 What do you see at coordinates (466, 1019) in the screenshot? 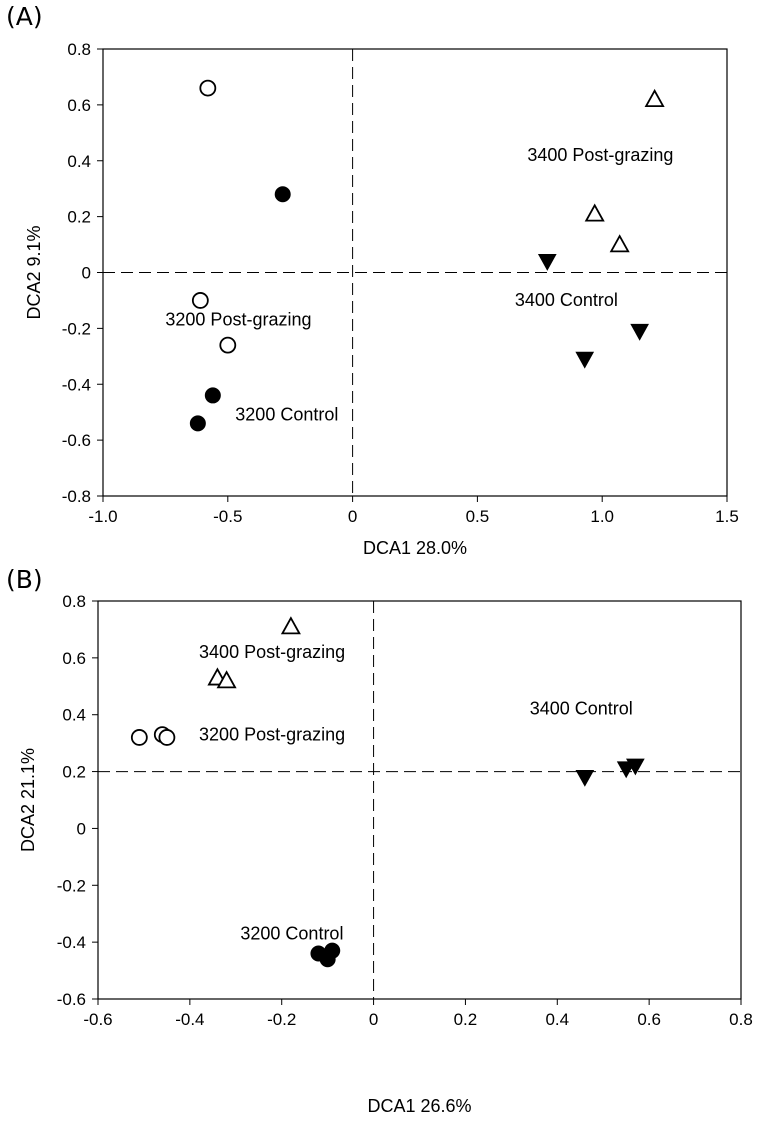
I see `x-tick-label: 0.2` at bounding box center [466, 1019].